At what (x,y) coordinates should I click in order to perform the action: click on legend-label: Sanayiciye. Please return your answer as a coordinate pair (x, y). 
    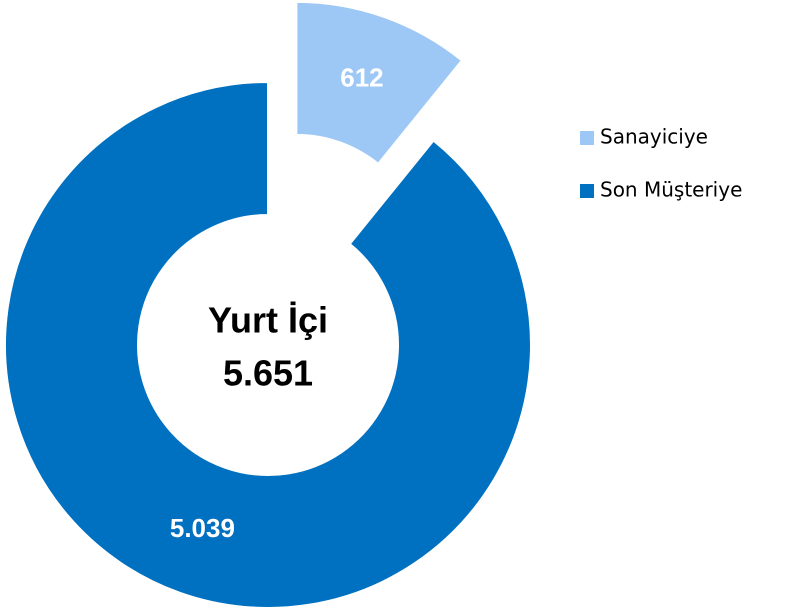
    Looking at the image, I should click on (654, 137).